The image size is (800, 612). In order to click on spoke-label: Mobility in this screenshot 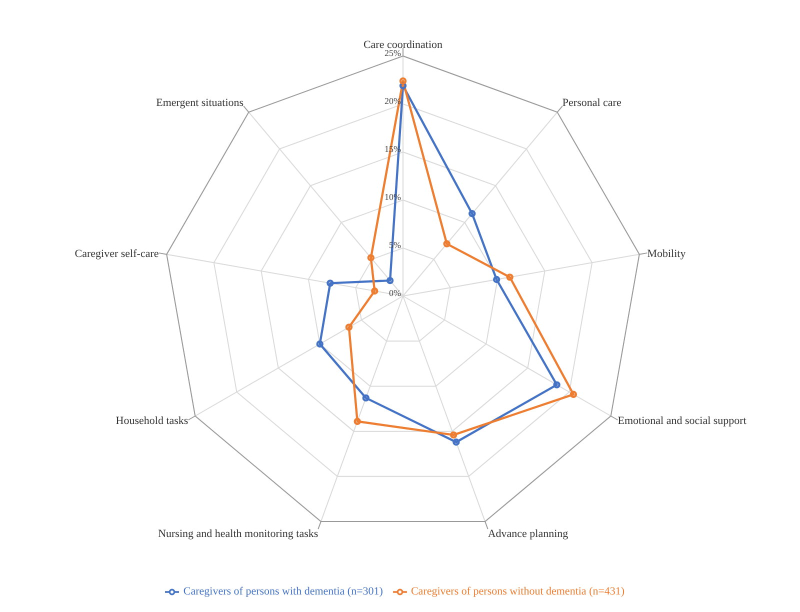, I will do `click(666, 254)`.